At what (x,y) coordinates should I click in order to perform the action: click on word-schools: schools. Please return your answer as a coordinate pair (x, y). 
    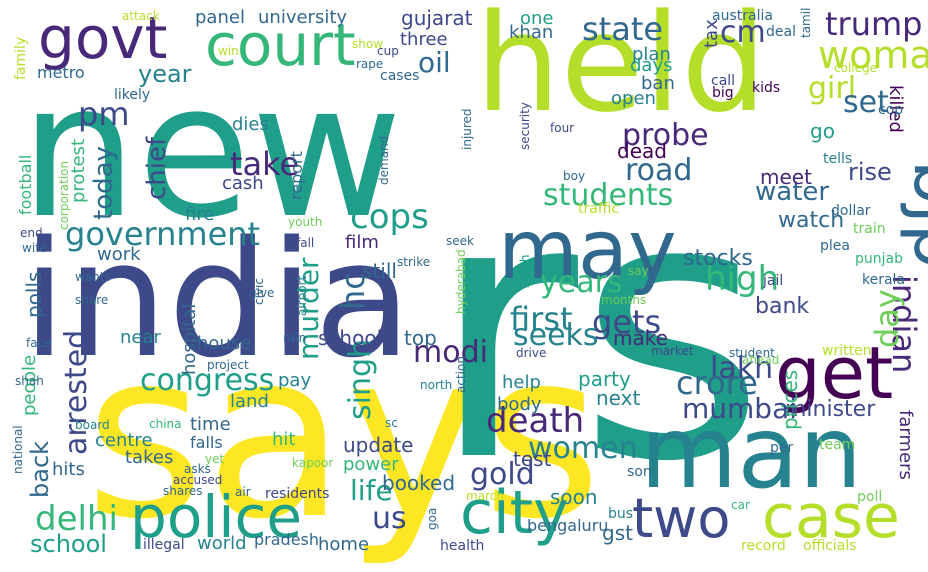
    Looking at the image, I should click on (355, 338).